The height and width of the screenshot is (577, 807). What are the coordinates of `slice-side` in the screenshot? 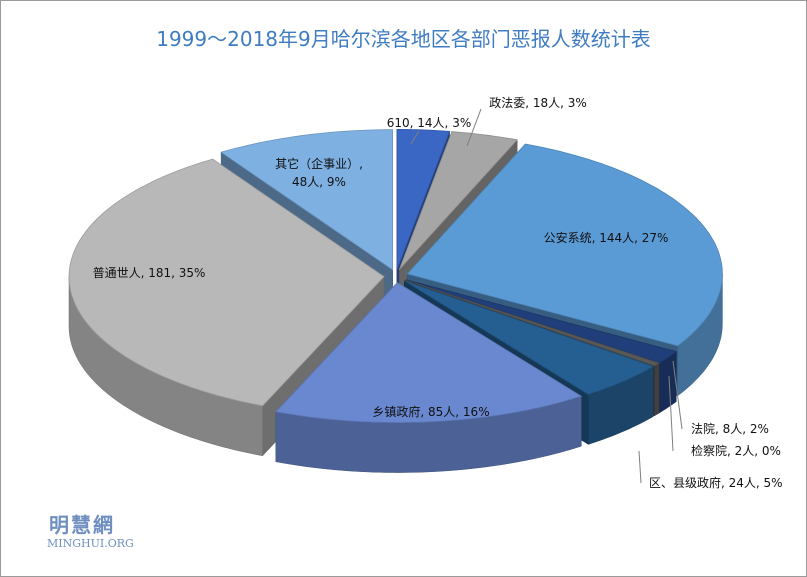 It's located at (657, 389).